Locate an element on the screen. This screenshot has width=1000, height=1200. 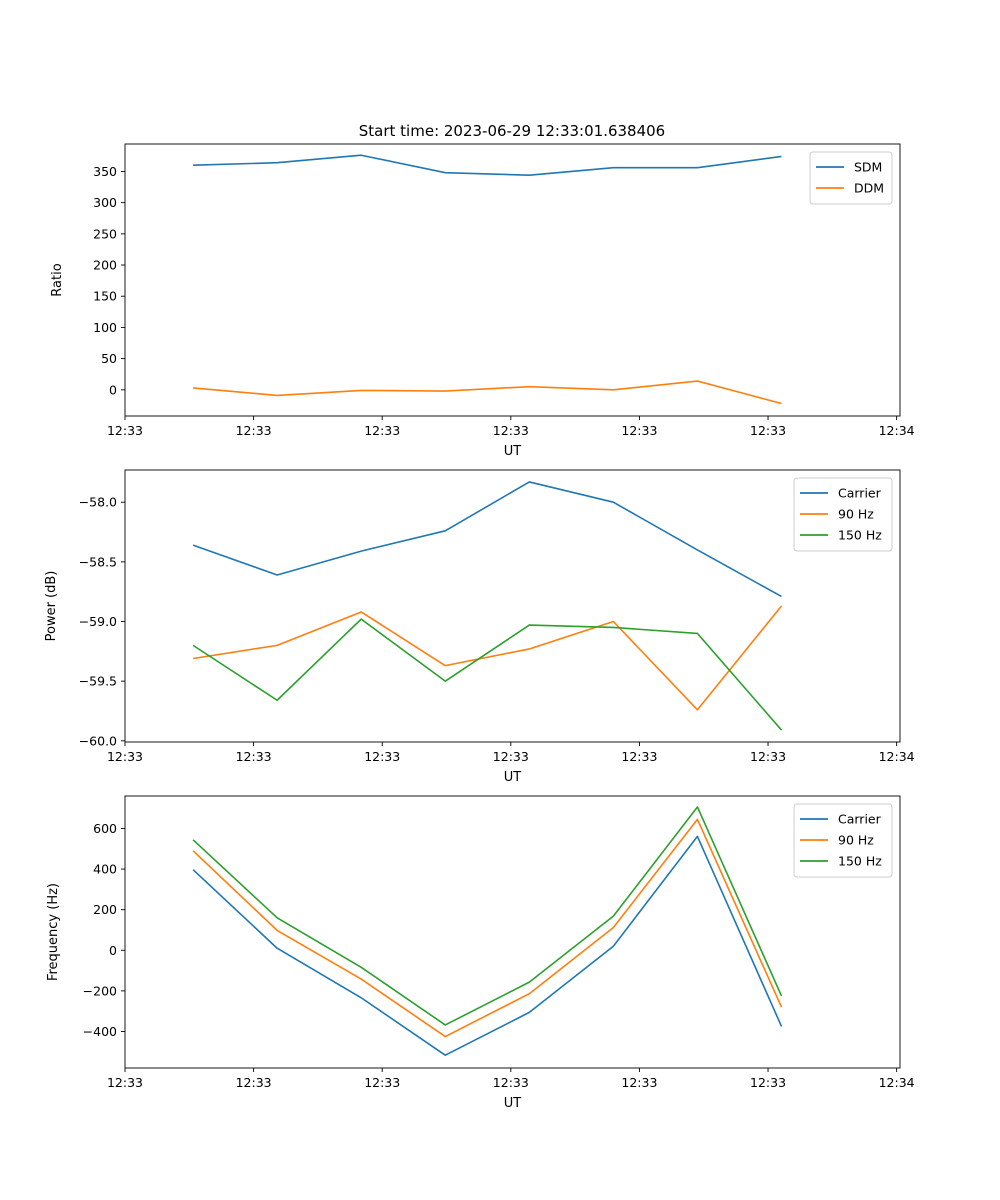
y-axis-label: Power (dB) is located at coordinates (51, 606).